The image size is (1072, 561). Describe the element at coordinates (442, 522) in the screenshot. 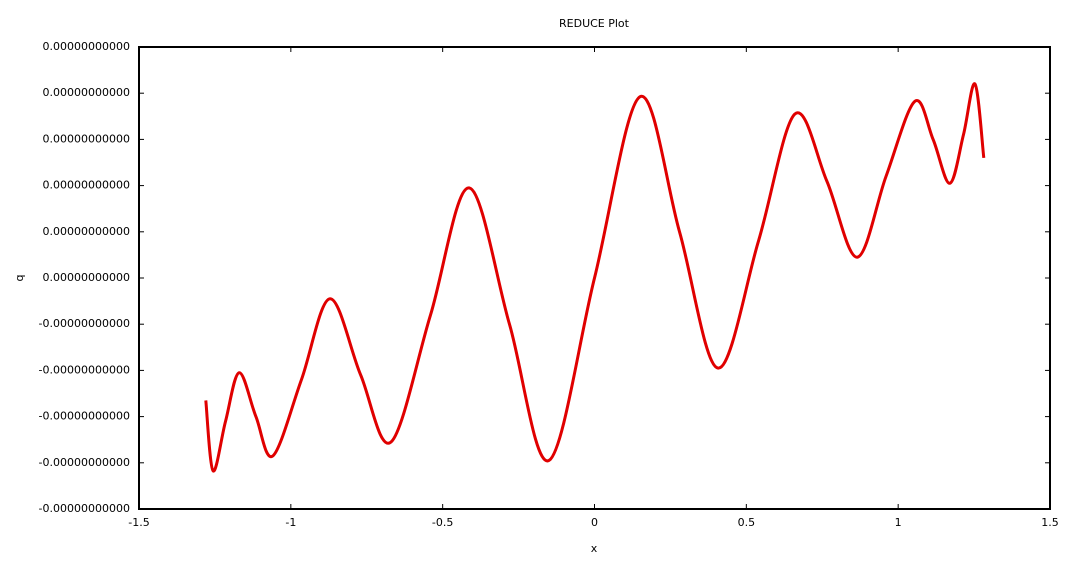

I see `x-tick-label: -0.5` at that location.